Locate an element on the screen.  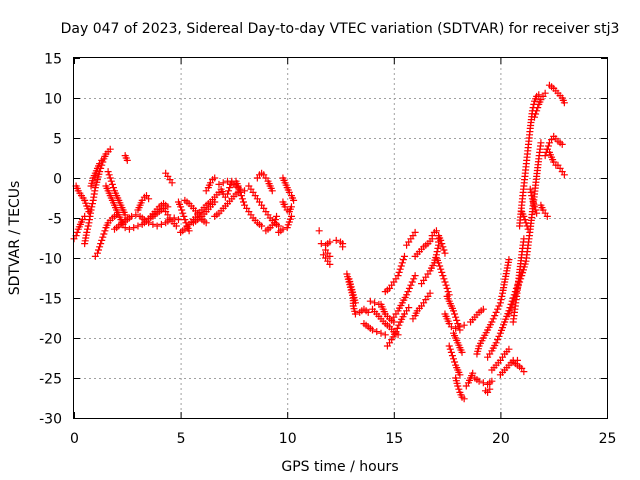
y-tick-label: -5 is located at coordinates (55, 220).